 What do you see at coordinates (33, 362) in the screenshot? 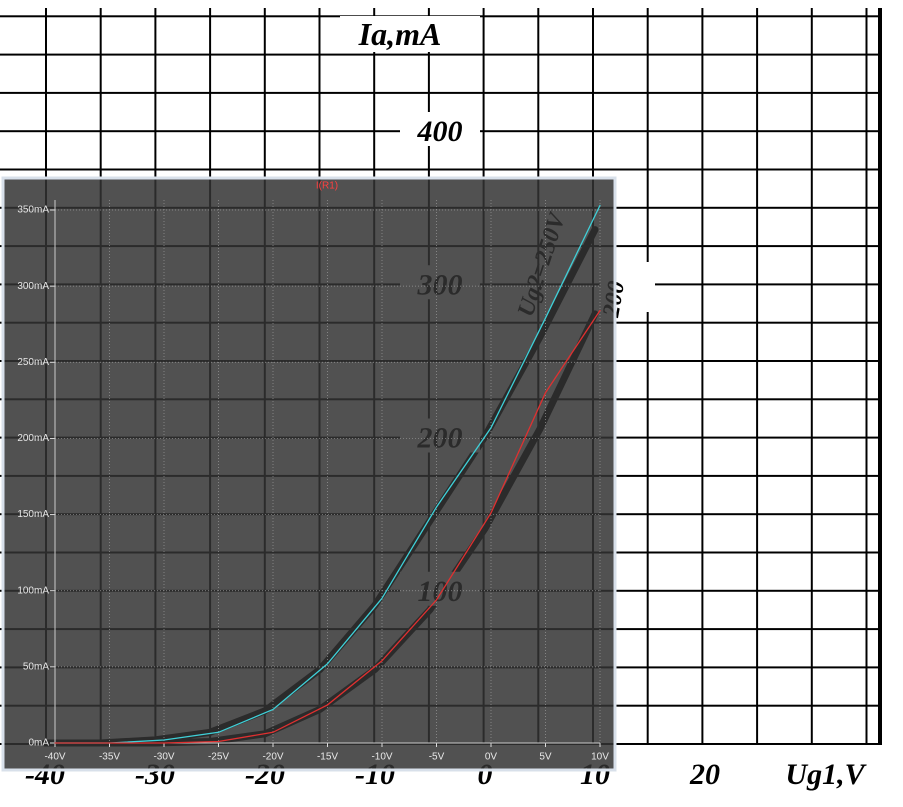
I see `y-tick-label: 250mA` at bounding box center [33, 362].